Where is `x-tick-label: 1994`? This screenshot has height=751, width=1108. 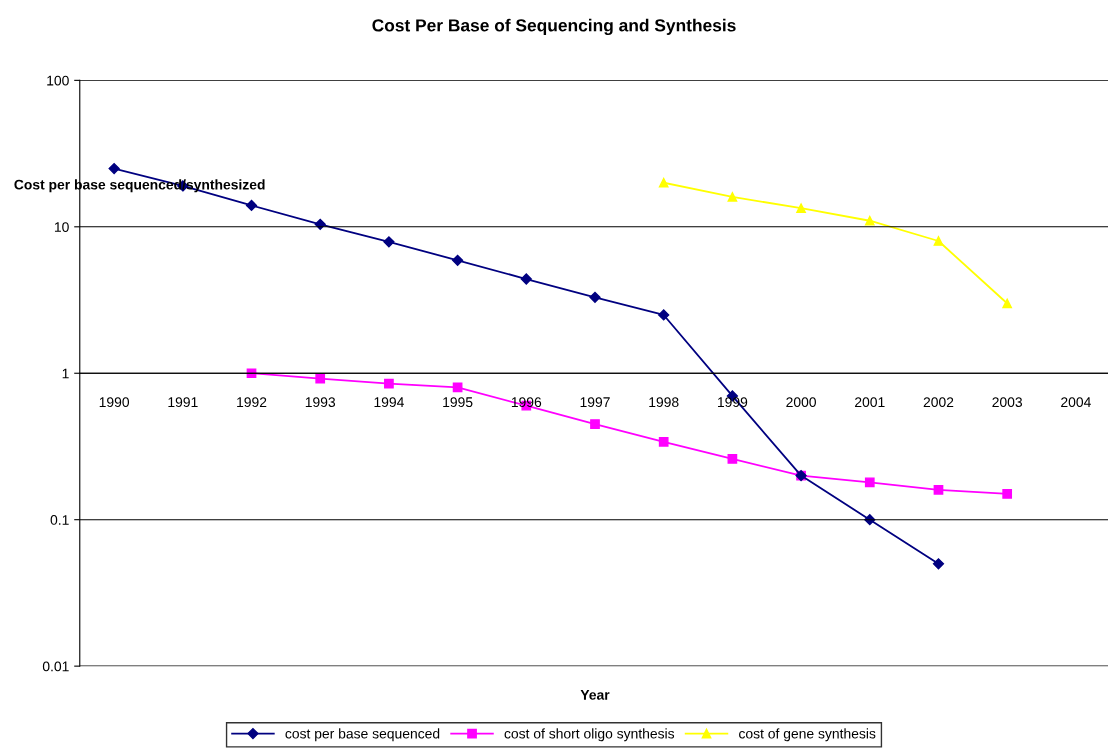
x-tick-label: 1994 is located at coordinates (389, 402).